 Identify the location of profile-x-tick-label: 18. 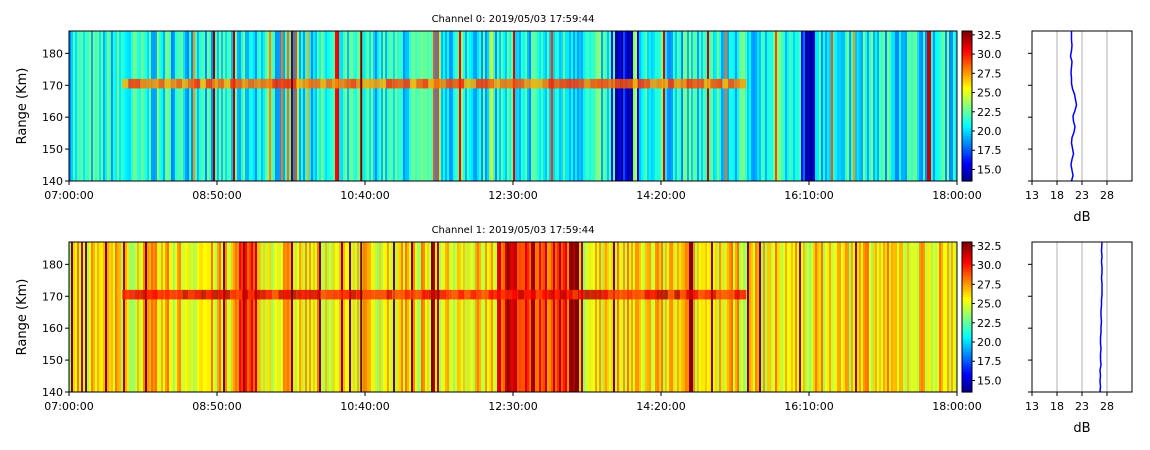
(1057, 195).